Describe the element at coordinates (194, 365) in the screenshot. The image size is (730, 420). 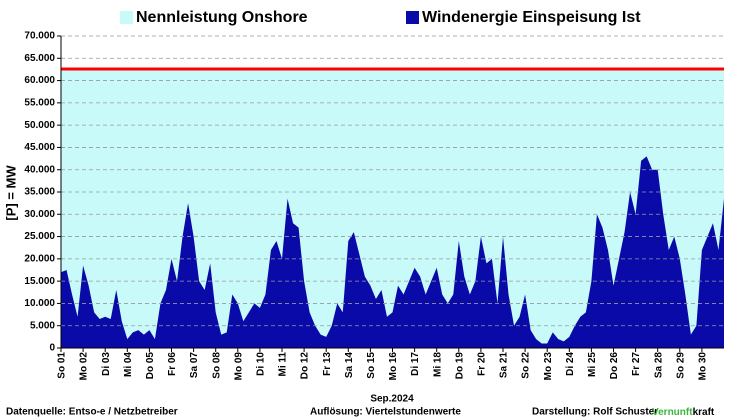
I see `x-tick-label: Sa 07` at that location.